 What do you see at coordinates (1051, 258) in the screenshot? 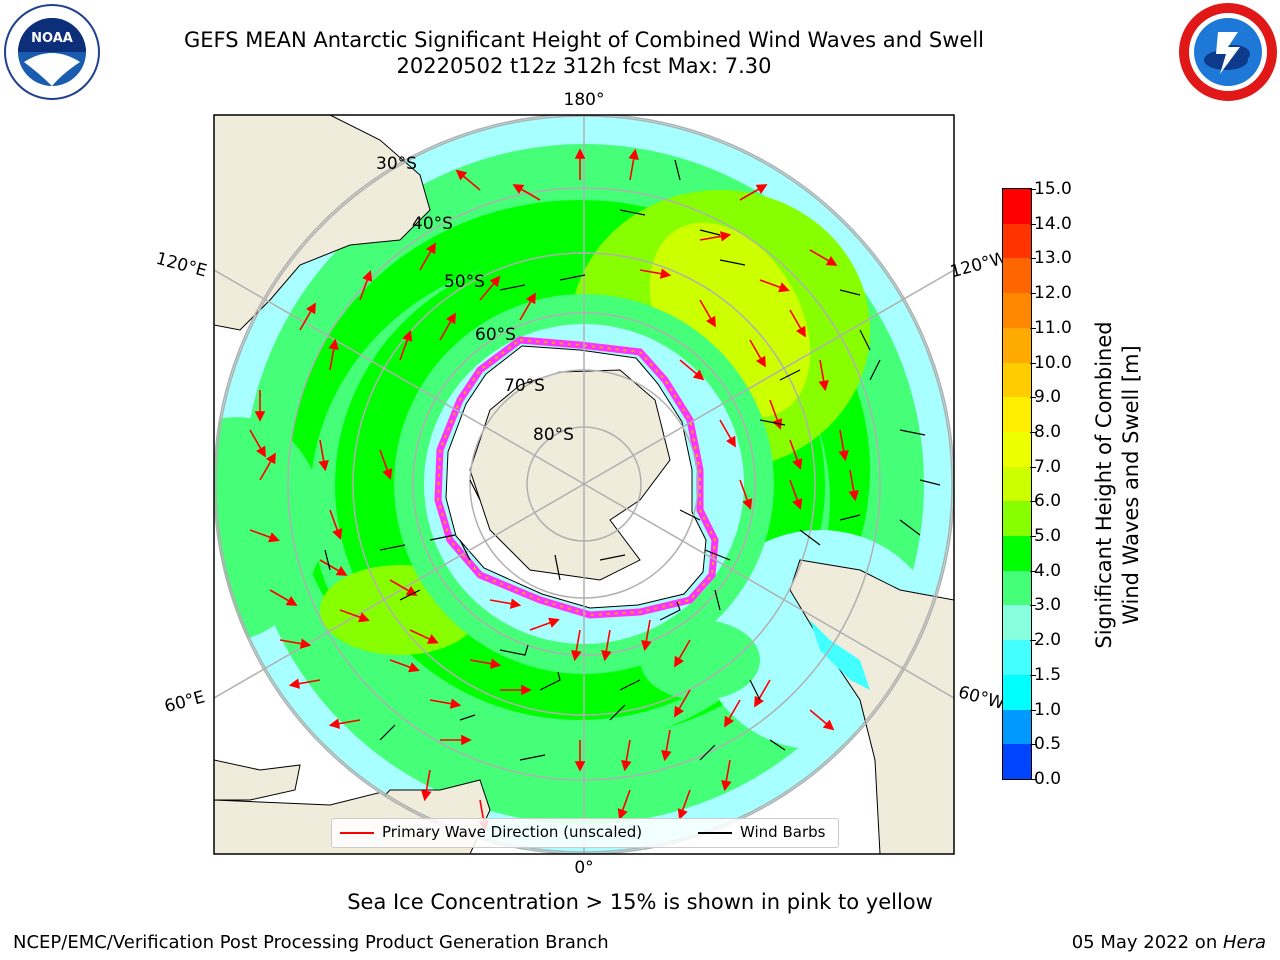
I see `colorbar-tick-label: 13.0` at bounding box center [1051, 258].